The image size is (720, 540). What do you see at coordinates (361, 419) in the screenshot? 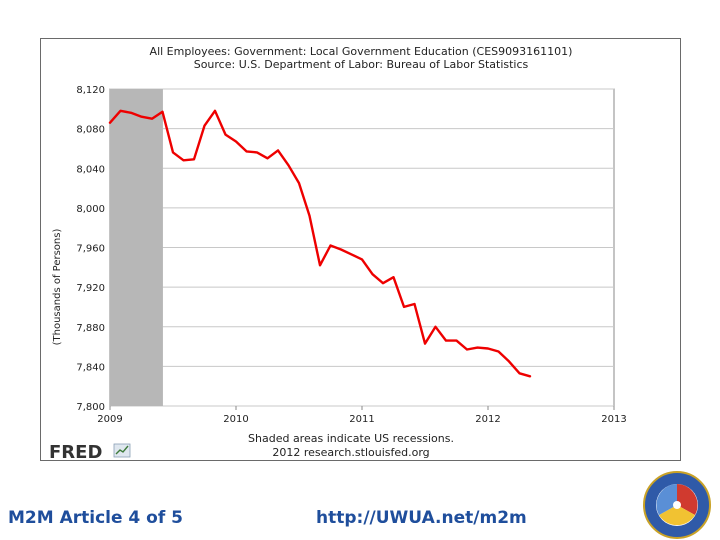
I see `x-tick-label: 2011` at bounding box center [361, 419].